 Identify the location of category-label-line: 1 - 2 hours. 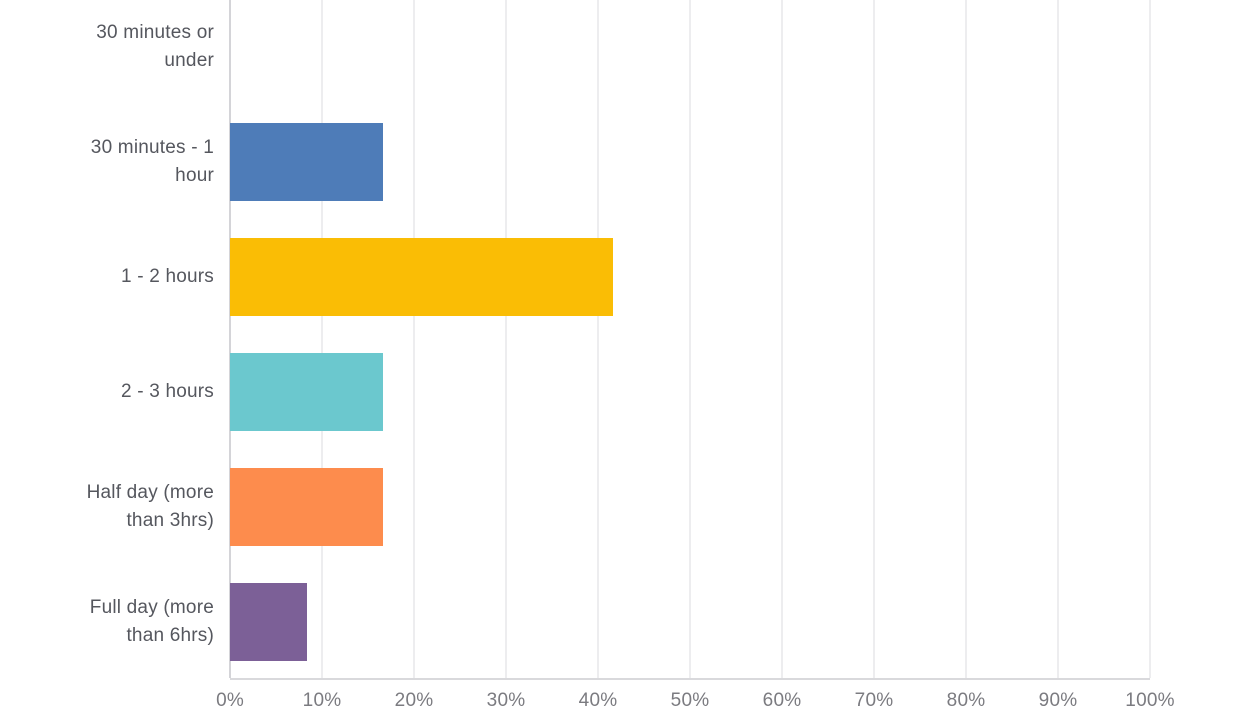
(167, 276).